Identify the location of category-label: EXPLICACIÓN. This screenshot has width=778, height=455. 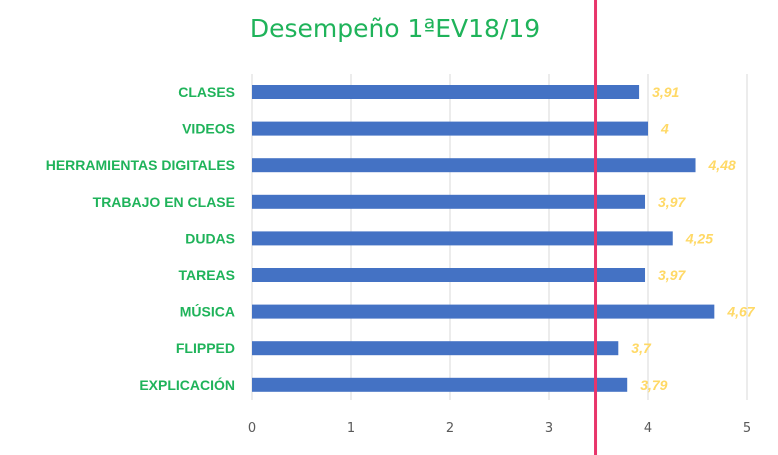
(187, 384).